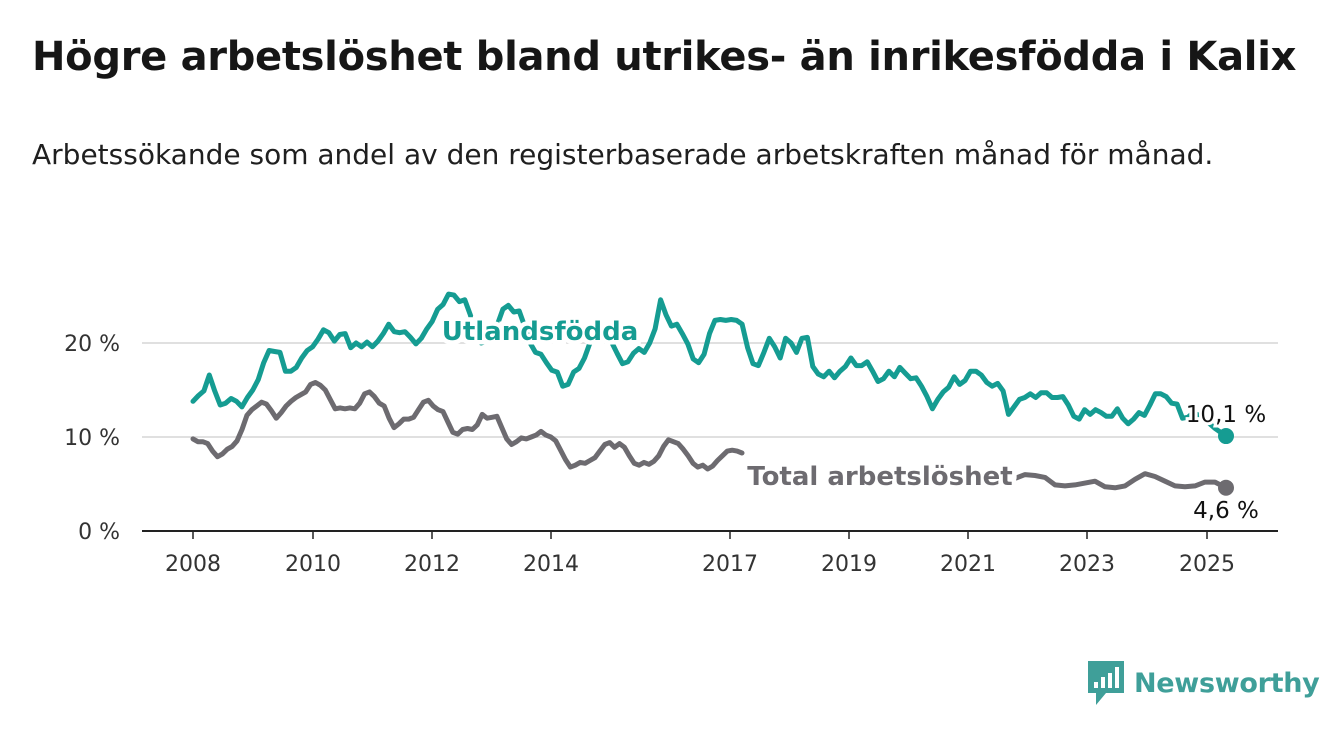 Image resolution: width=1340 pixels, height=734 pixels. What do you see at coordinates (968, 564) in the screenshot?
I see `x-tick-label: 2021` at bounding box center [968, 564].